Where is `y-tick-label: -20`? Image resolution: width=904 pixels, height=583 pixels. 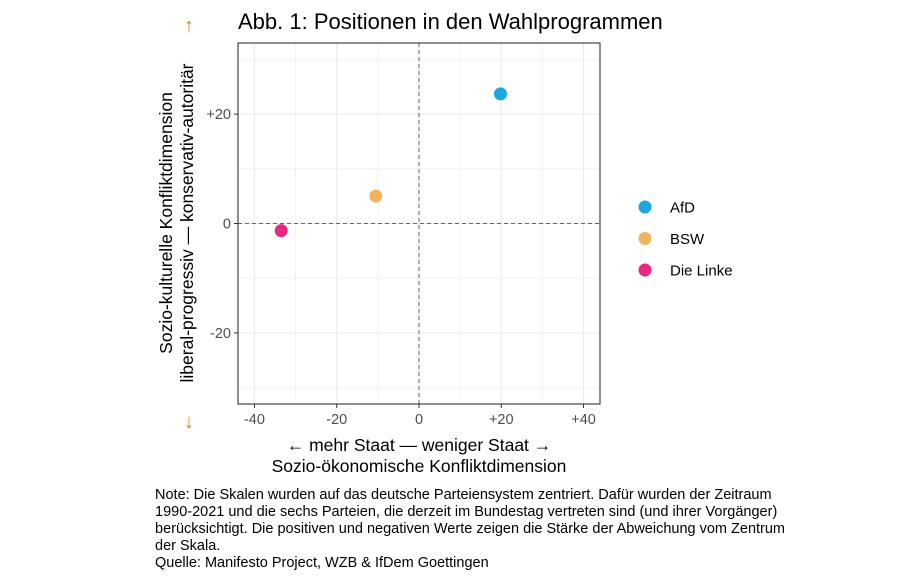
y-tick-label: -20 is located at coordinates (220, 334).